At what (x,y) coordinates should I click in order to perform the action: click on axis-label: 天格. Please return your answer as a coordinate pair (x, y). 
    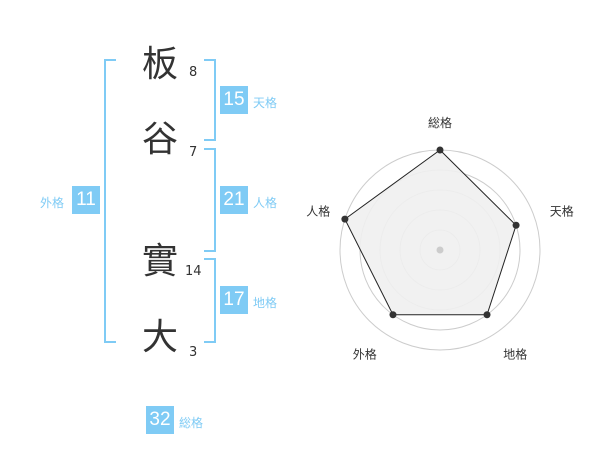
    Looking at the image, I should click on (562, 210).